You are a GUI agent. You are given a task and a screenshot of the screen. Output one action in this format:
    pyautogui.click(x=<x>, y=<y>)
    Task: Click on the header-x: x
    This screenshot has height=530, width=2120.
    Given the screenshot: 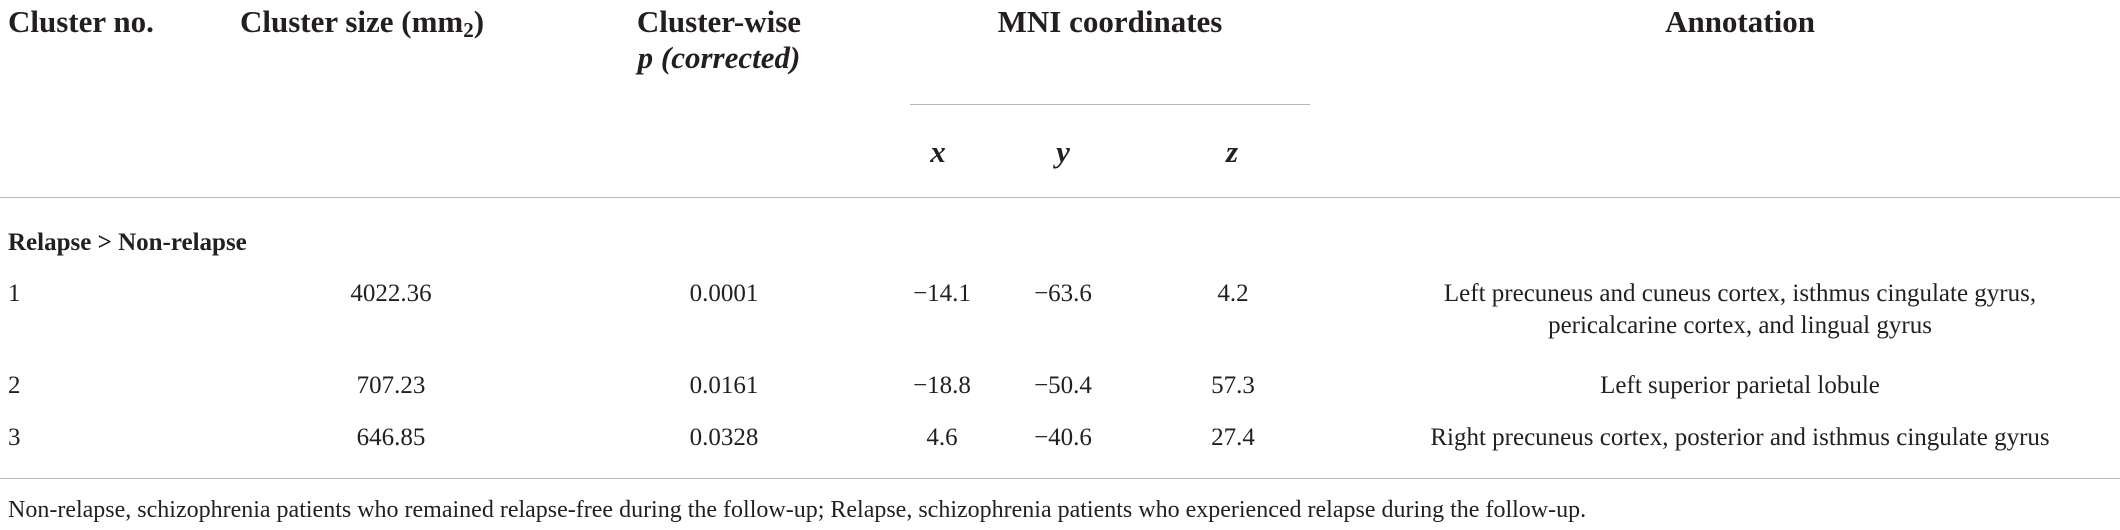 What is the action you would take?
    pyautogui.click(x=938, y=151)
    